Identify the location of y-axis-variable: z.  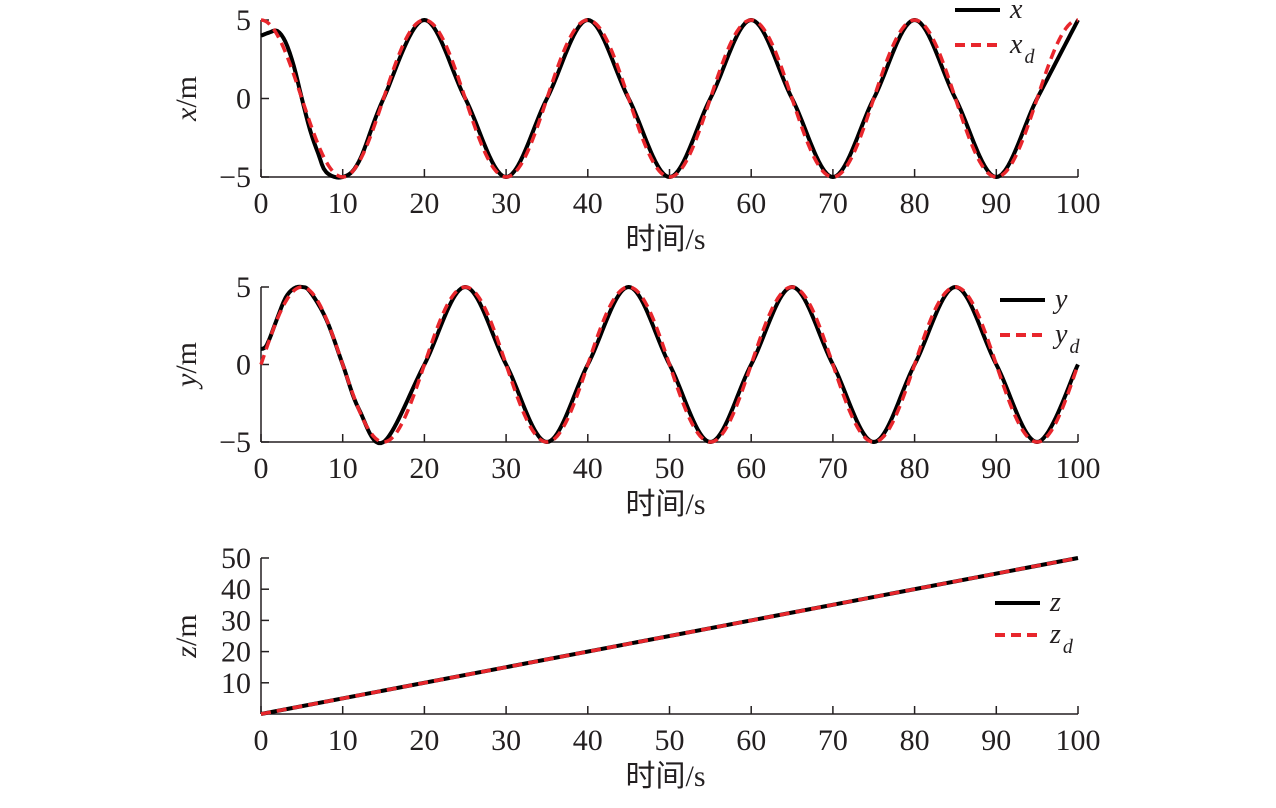
(186, 652).